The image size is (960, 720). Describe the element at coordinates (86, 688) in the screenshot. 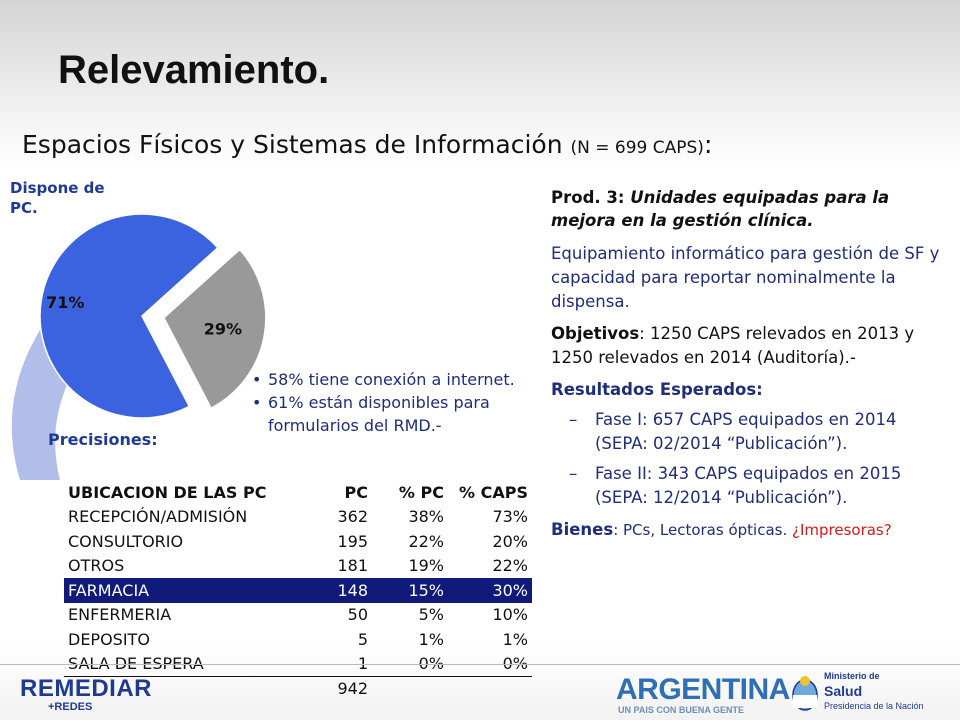

I see `remediar-logo: REMEDIAR` at that location.